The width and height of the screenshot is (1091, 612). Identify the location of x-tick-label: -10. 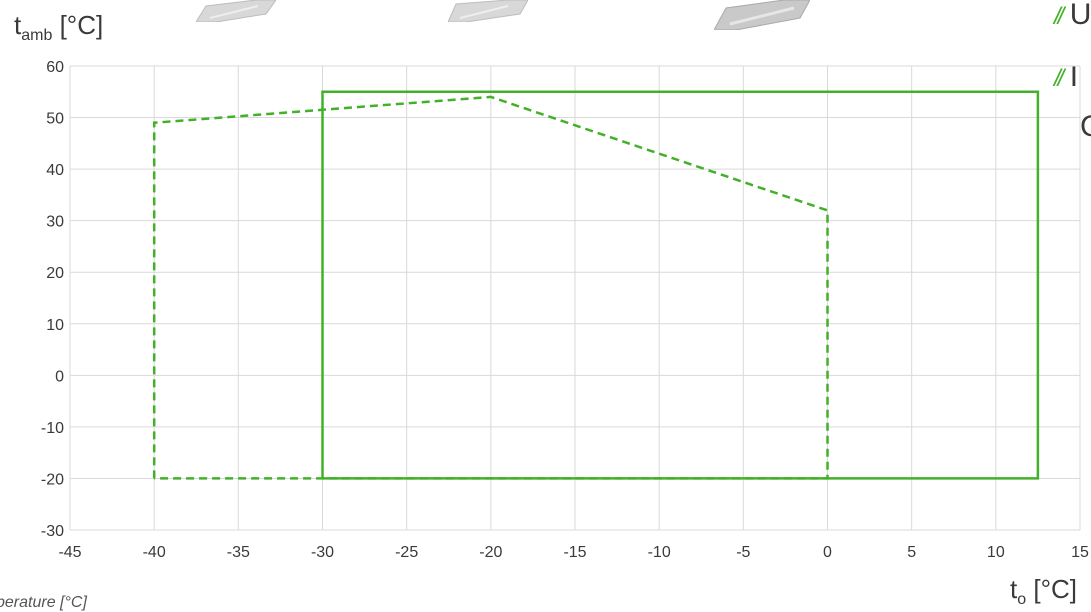
(659, 552).